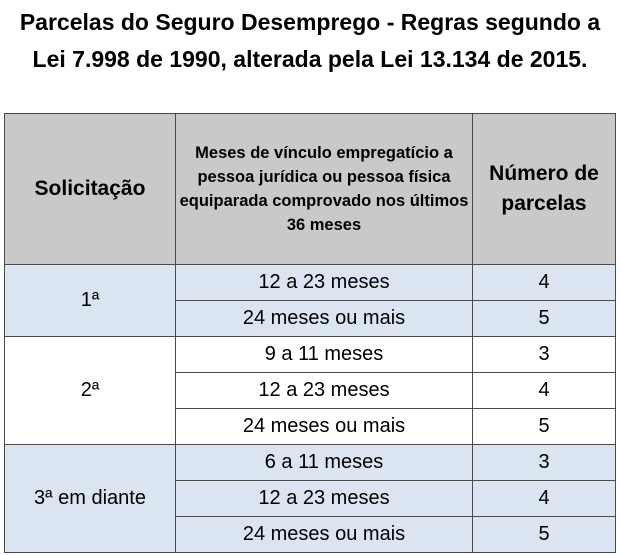 This screenshot has height=555, width=620. I want to click on solicitacao-cell: 1ª, so click(90, 300).